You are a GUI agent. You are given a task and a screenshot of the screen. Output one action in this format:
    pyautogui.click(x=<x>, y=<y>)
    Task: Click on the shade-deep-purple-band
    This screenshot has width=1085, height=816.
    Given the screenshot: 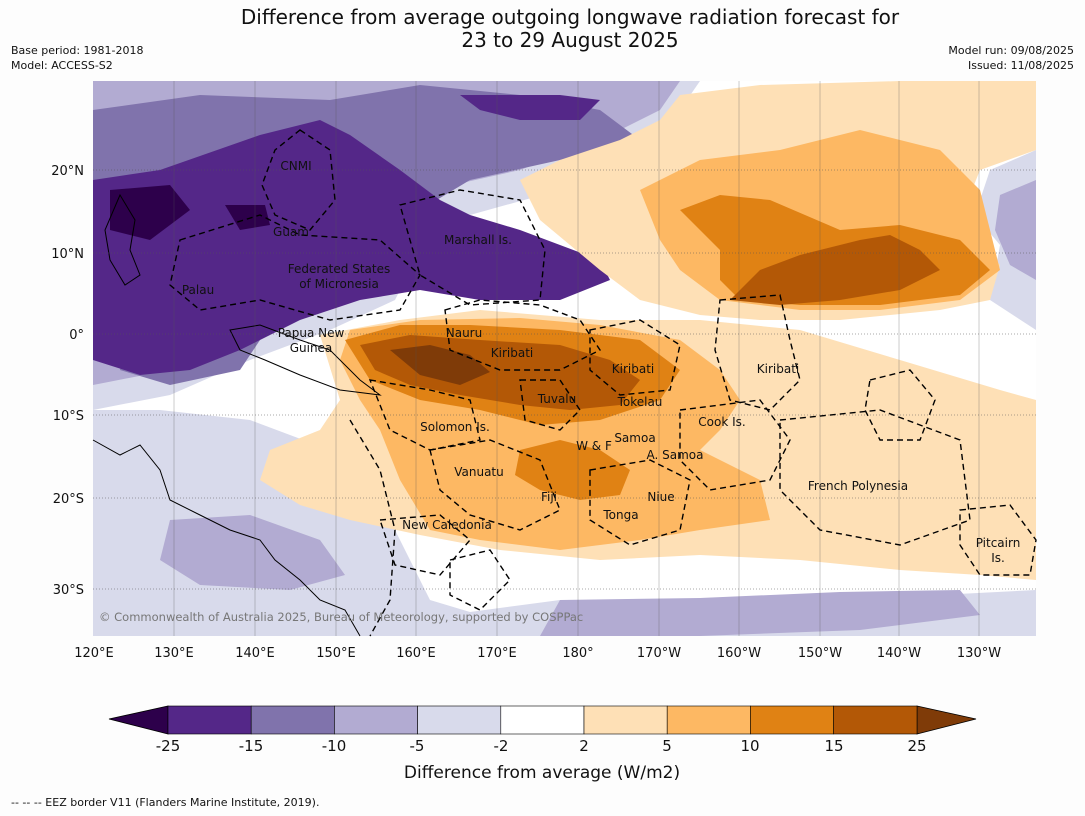 What is the action you would take?
    pyautogui.click(x=351, y=247)
    